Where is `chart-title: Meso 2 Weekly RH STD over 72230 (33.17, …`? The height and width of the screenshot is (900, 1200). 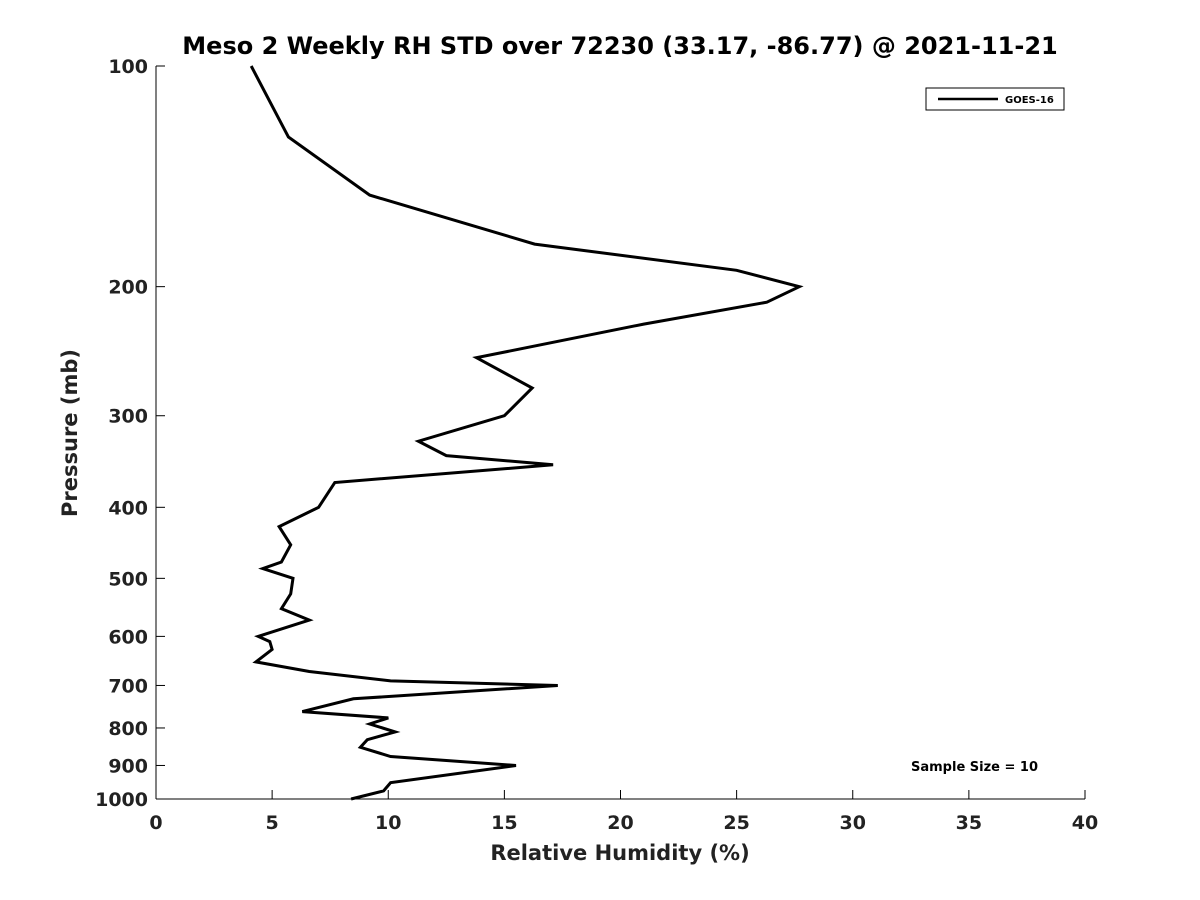 chart-title: Meso 2 Weekly RH STD over 72230 (33.17, … is located at coordinates (619, 46).